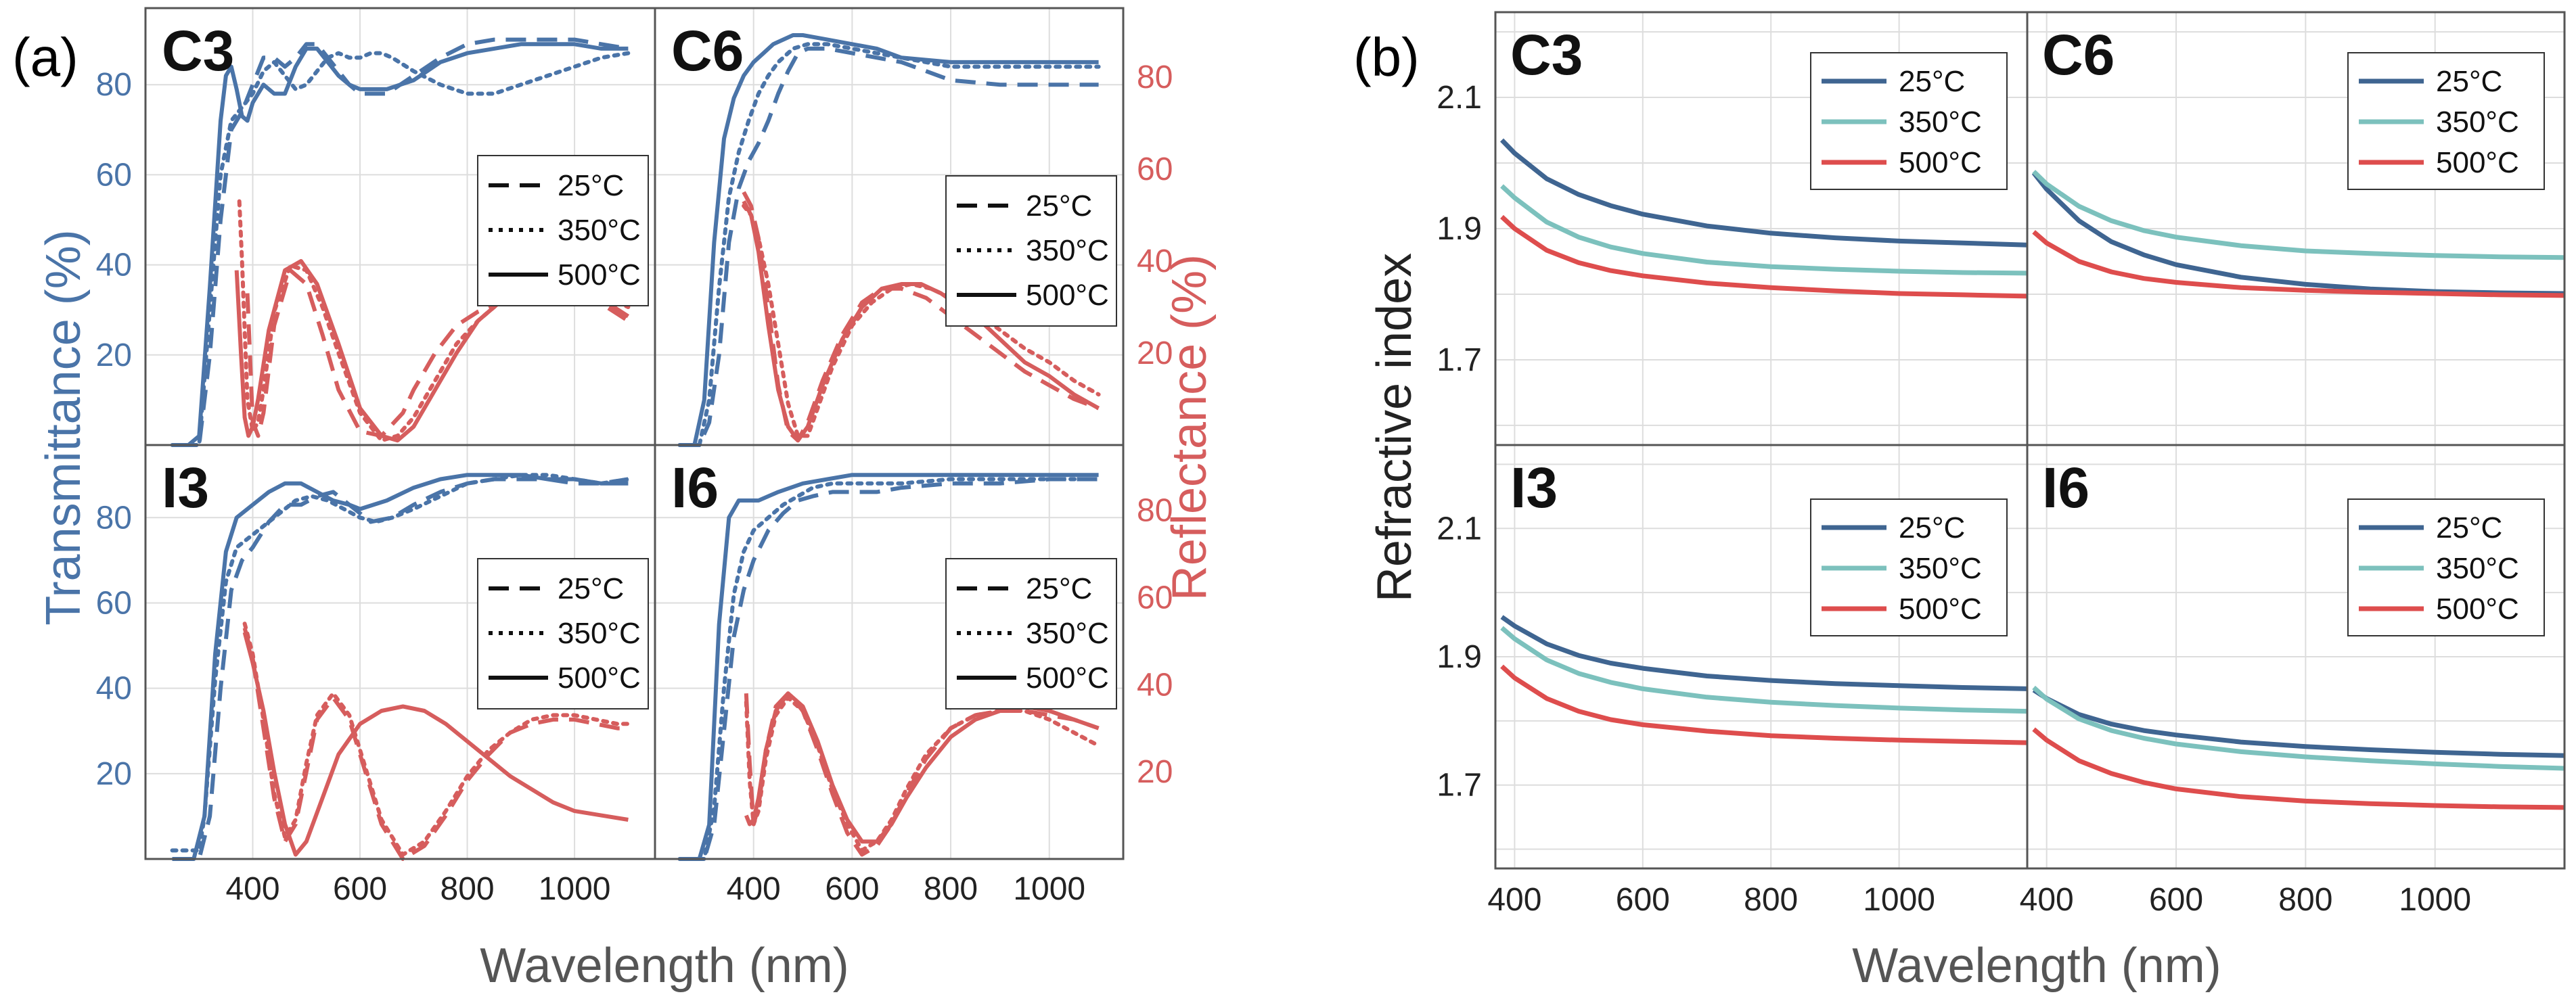 This screenshot has height=1001, width=2576. I want to click on ytick-right-label: 40, so click(1155, 261).